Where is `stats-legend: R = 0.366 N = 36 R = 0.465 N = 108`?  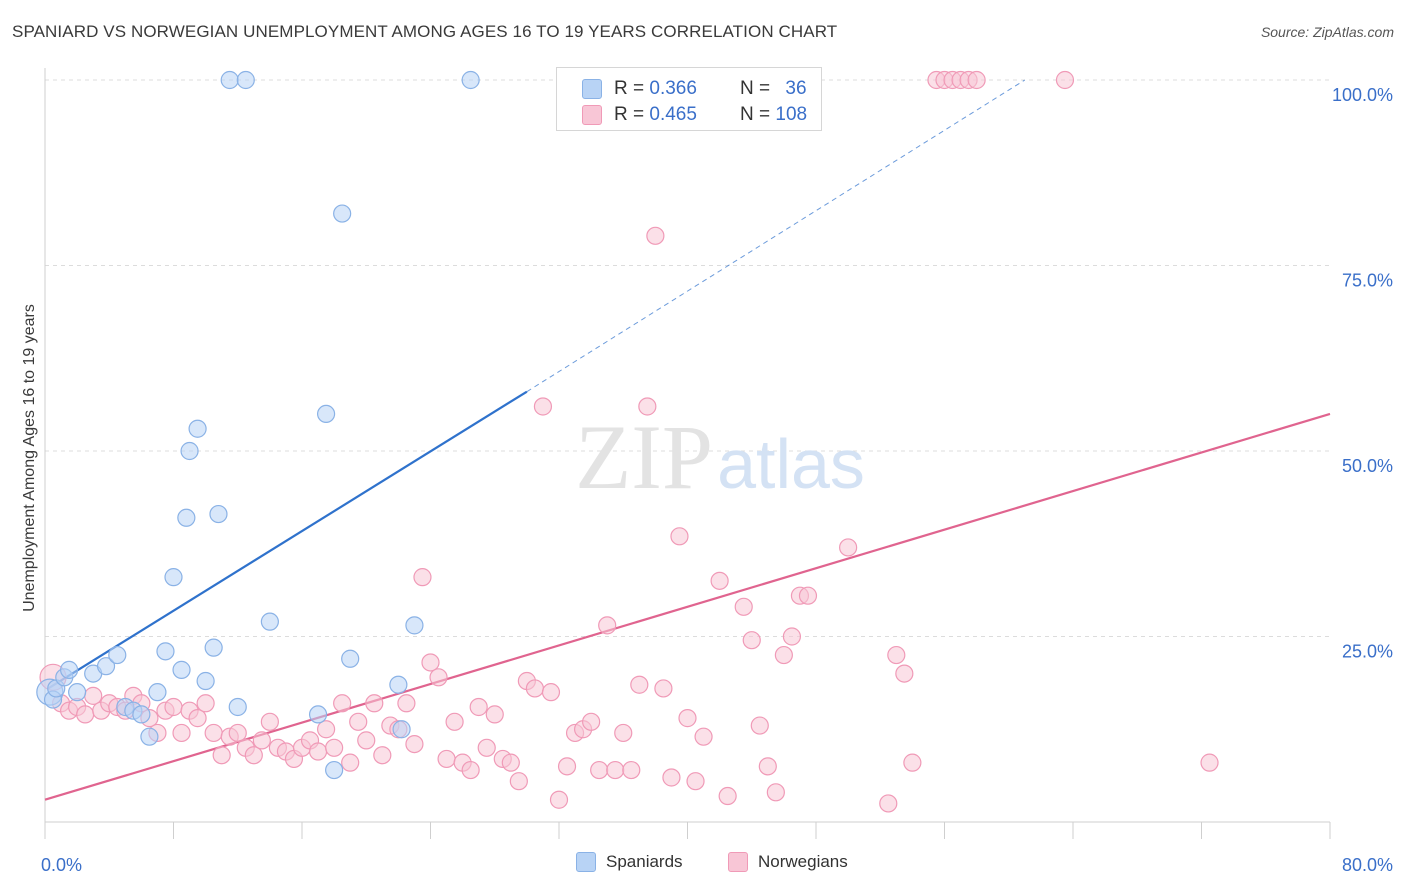 stats-legend: R = 0.366 N = 36 R = 0.465 N = 108 is located at coordinates (689, 99).